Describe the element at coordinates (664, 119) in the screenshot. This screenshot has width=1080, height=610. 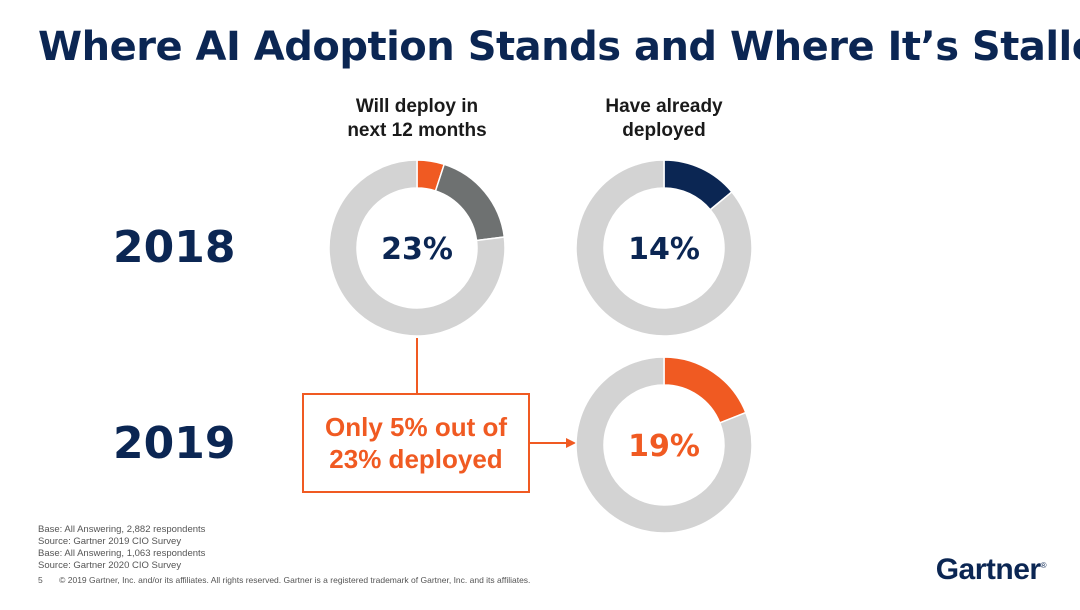
I see `column-header-already-deployed: Have already deployed` at that location.